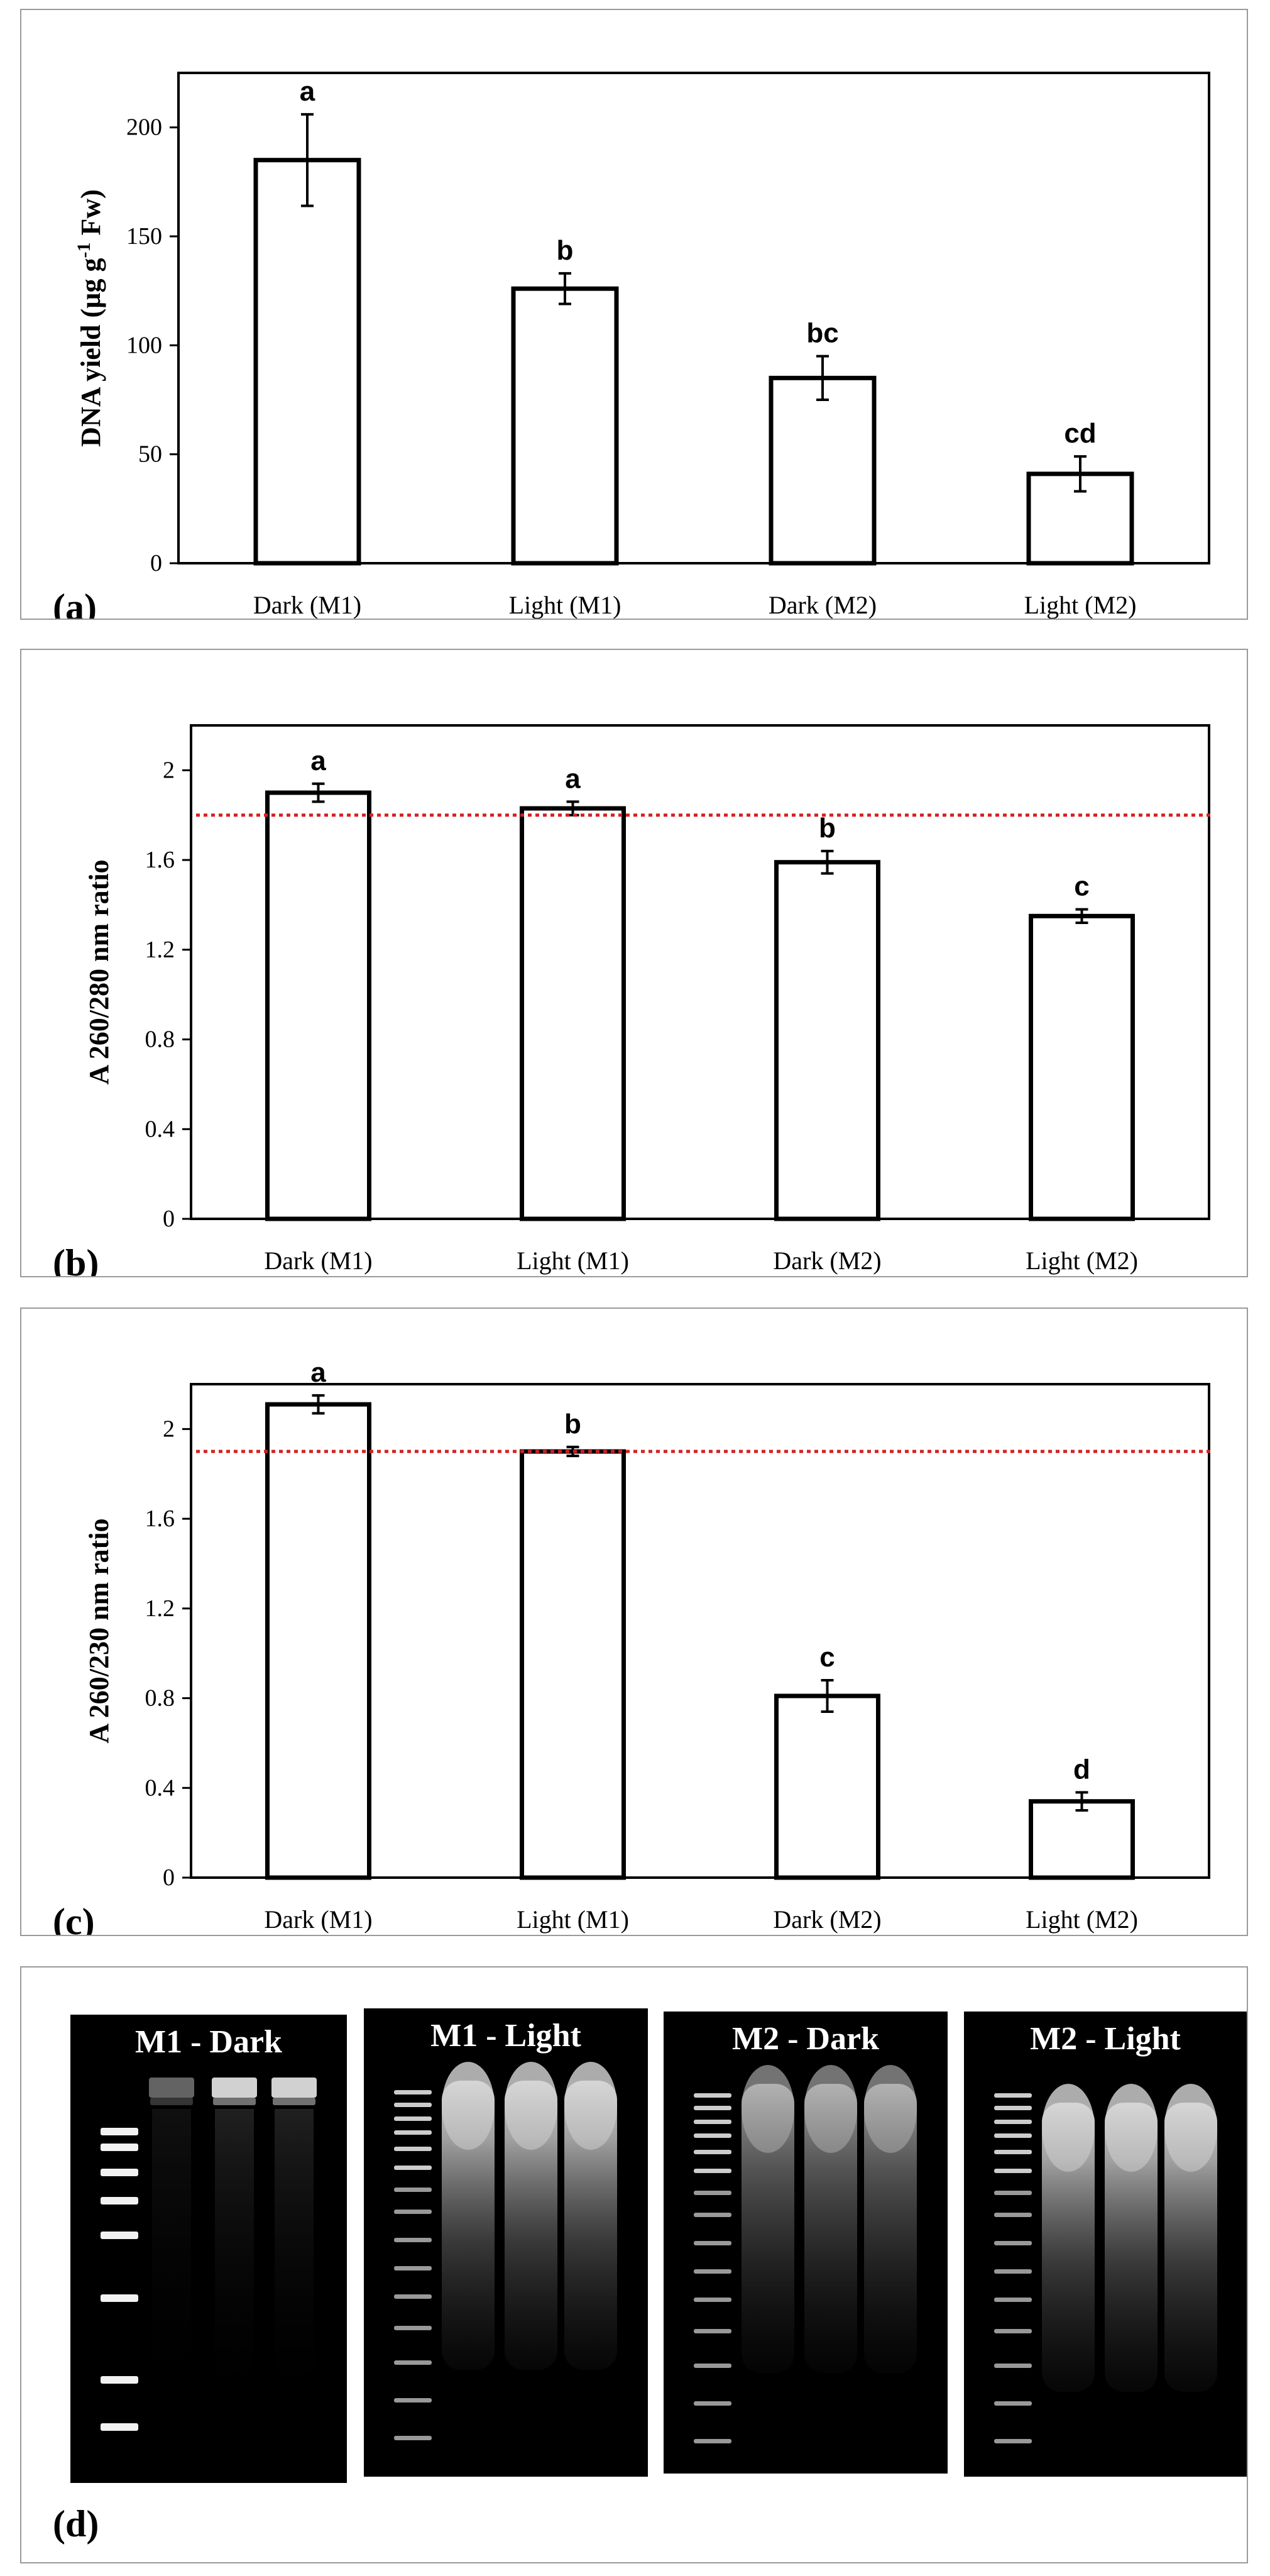 Image resolution: width=1270 pixels, height=2576 pixels. Describe the element at coordinates (75, 602) in the screenshot. I see `panel-label-a: (a)` at that location.